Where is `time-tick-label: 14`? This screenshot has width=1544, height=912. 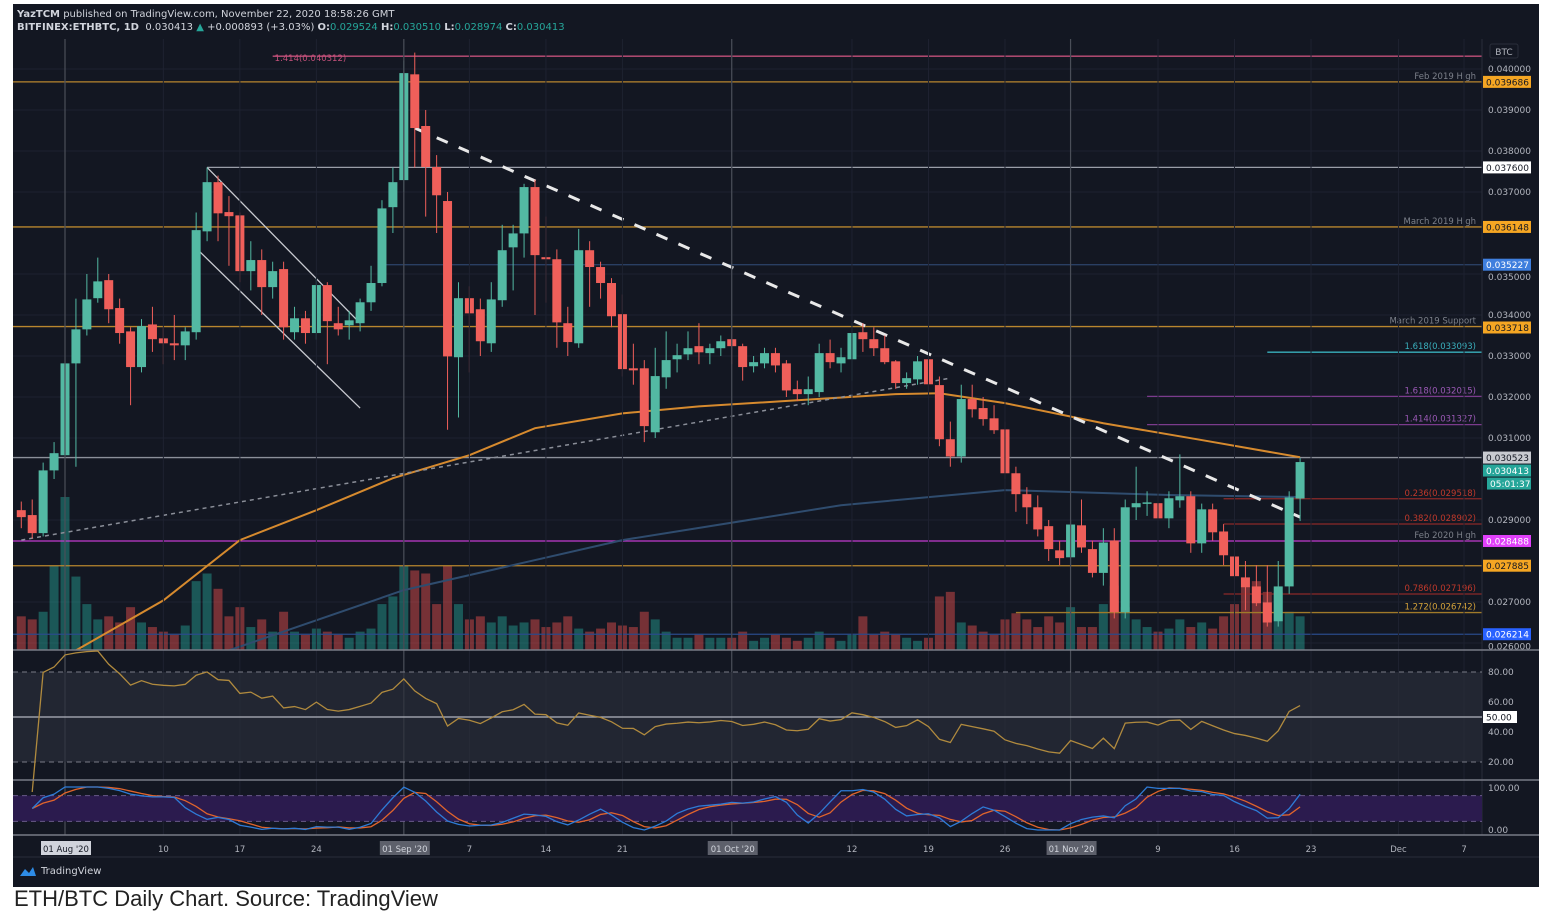
time-tick-label: 14 is located at coordinates (546, 850).